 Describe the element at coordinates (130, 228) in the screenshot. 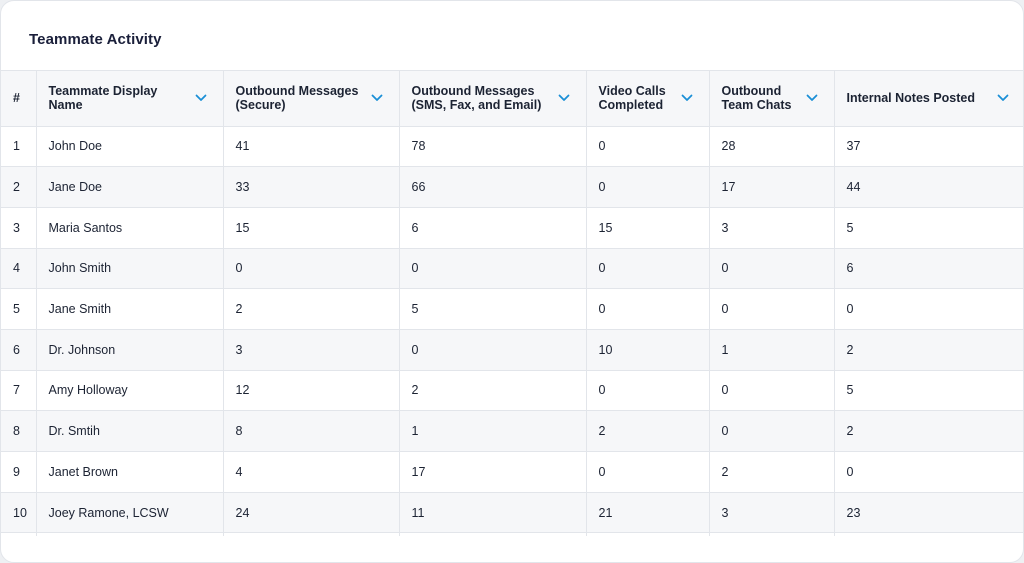

I see `cell-teammate-display-name: Maria Santos` at that location.